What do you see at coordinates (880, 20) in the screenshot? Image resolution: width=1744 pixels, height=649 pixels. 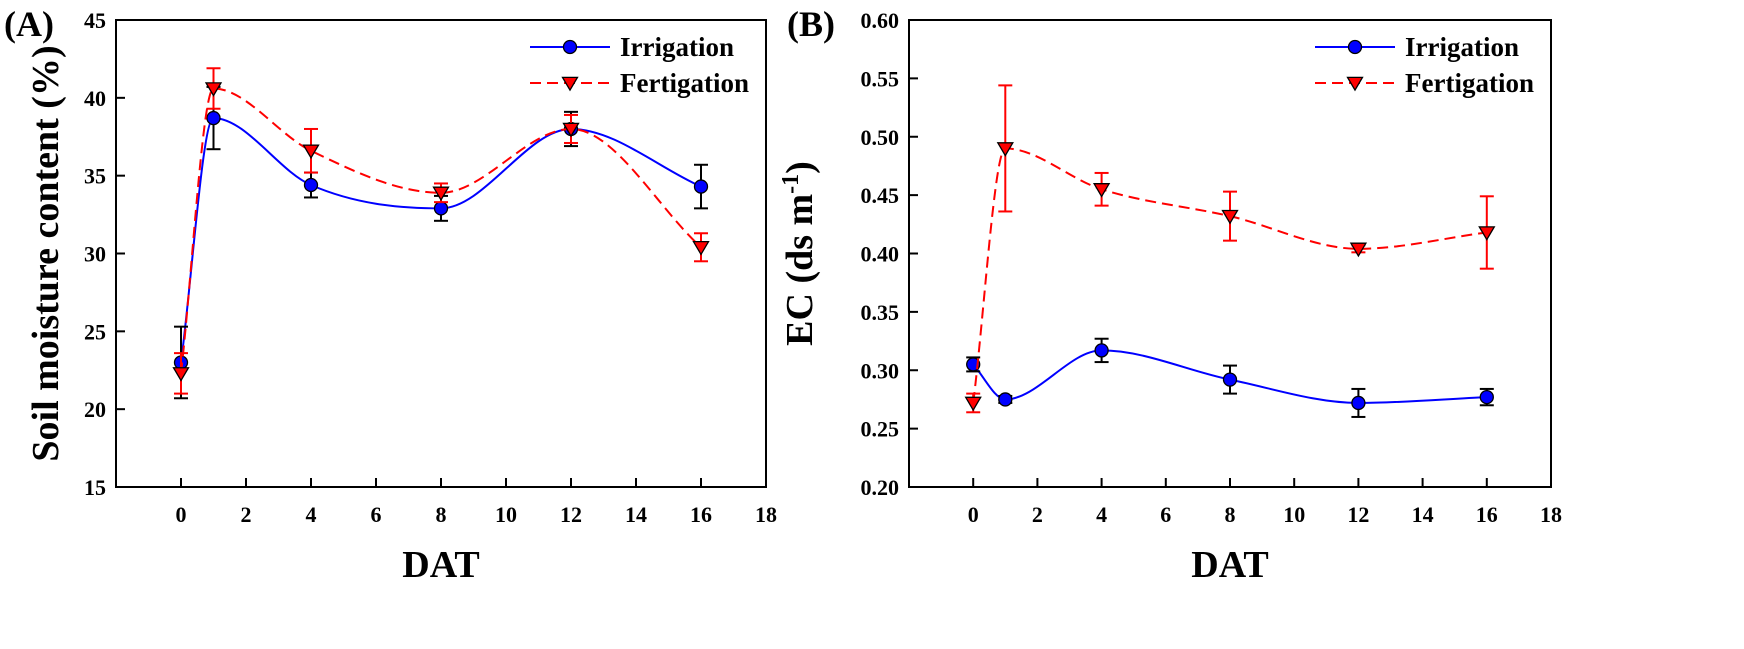 I see `y-tick-label: 0.60` at bounding box center [880, 20].